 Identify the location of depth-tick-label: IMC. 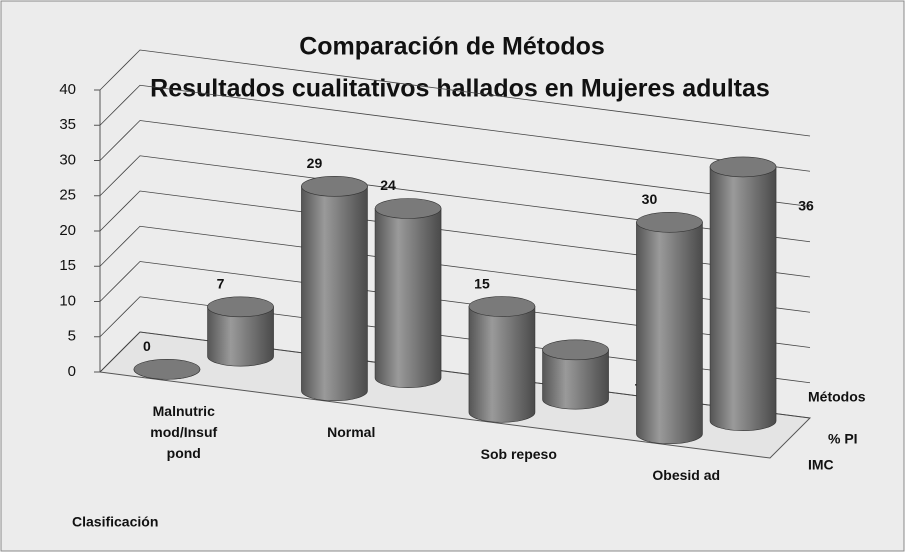
(821, 465).